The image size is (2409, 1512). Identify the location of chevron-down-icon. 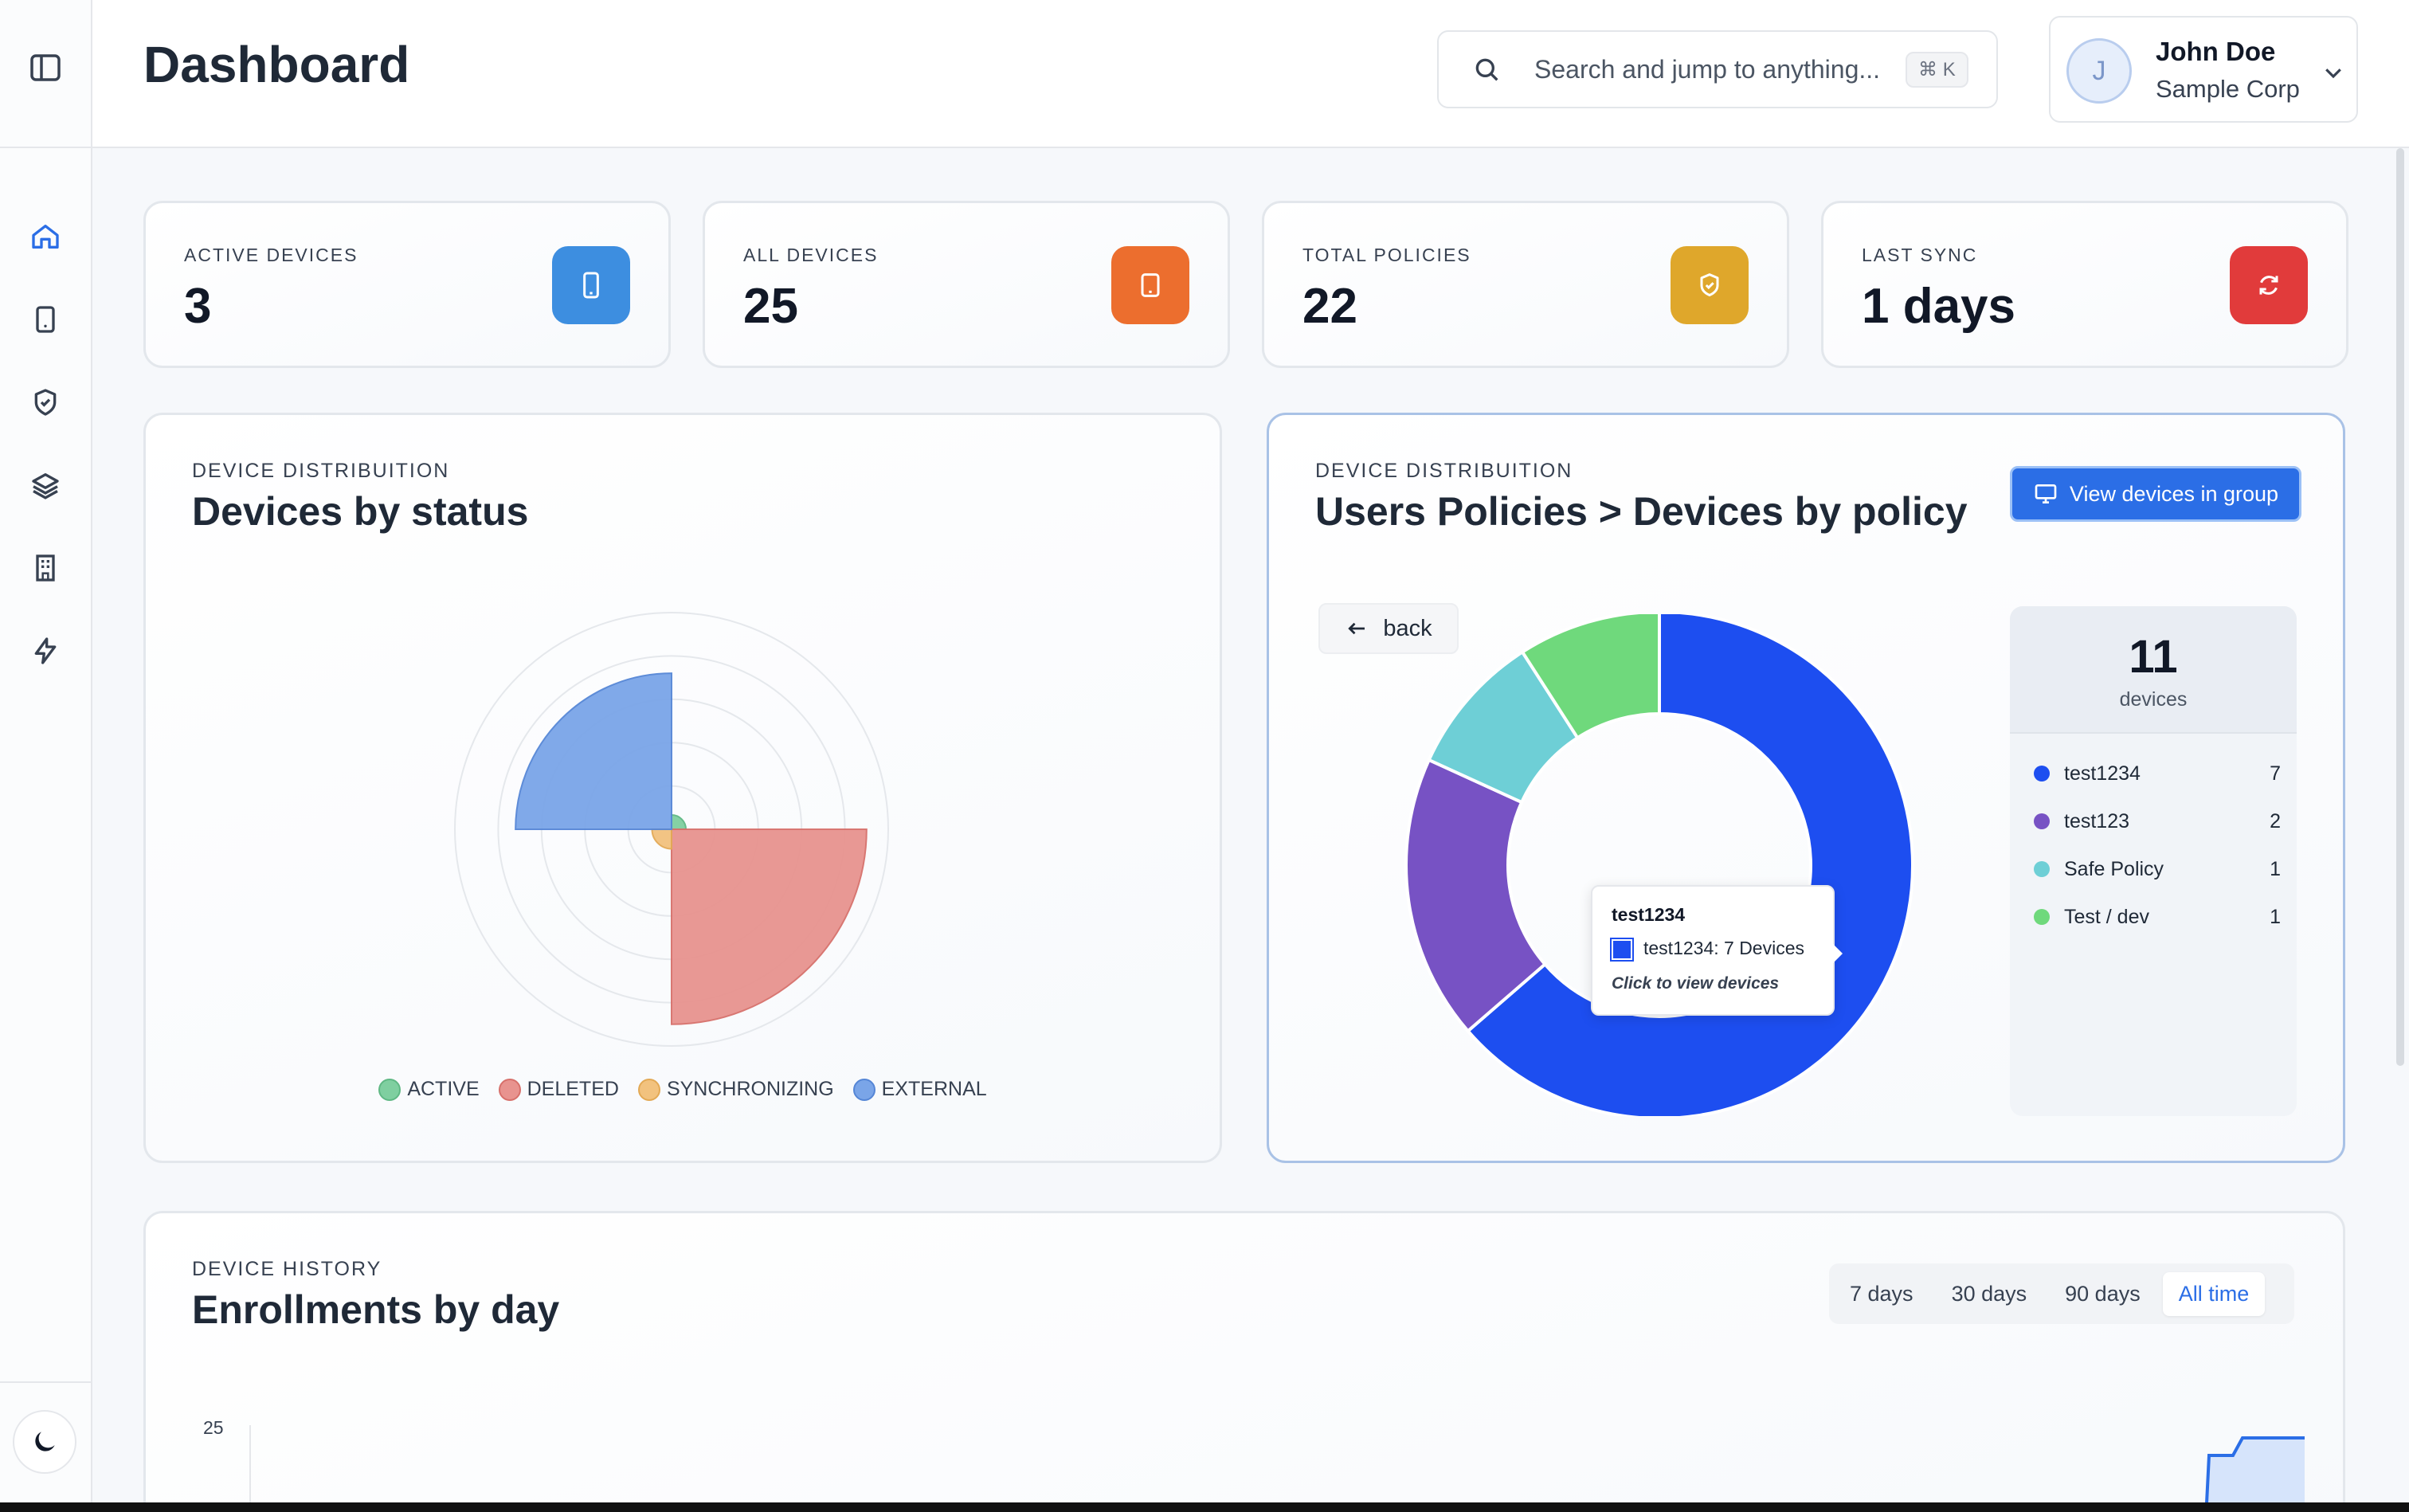
(2333, 74).